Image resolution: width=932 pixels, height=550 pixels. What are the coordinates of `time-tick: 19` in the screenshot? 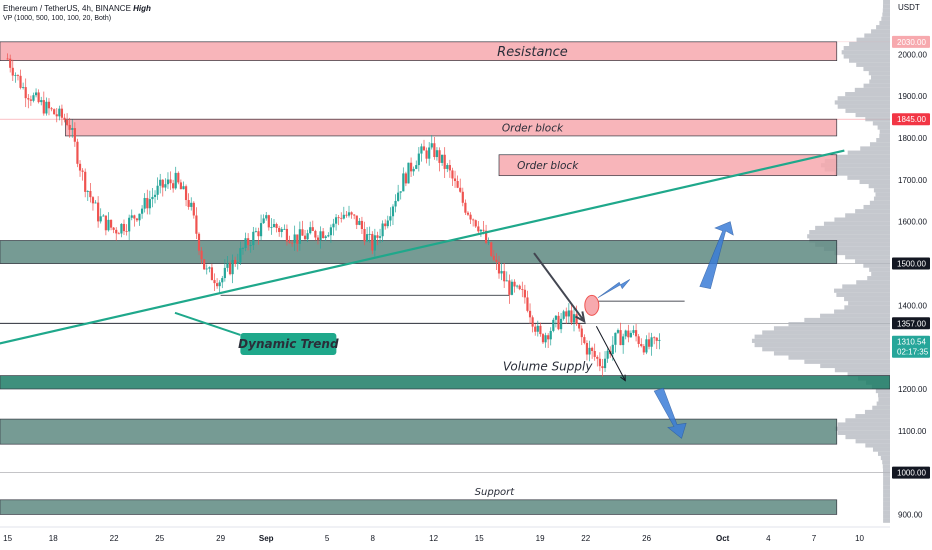 It's located at (540, 538).